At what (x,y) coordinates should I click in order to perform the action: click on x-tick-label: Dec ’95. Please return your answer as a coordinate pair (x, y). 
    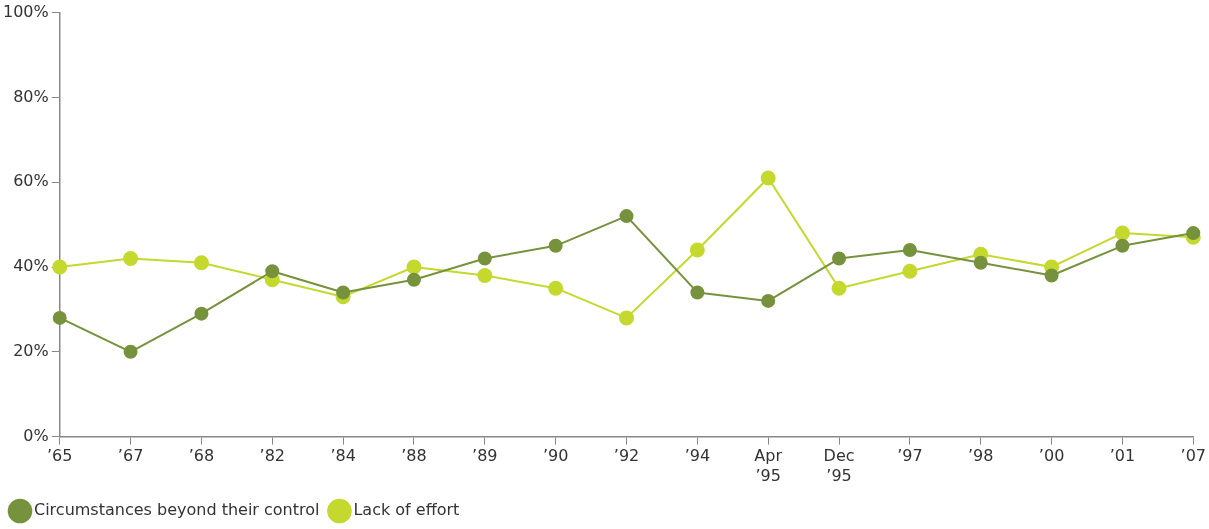
    Looking at the image, I should click on (839, 465).